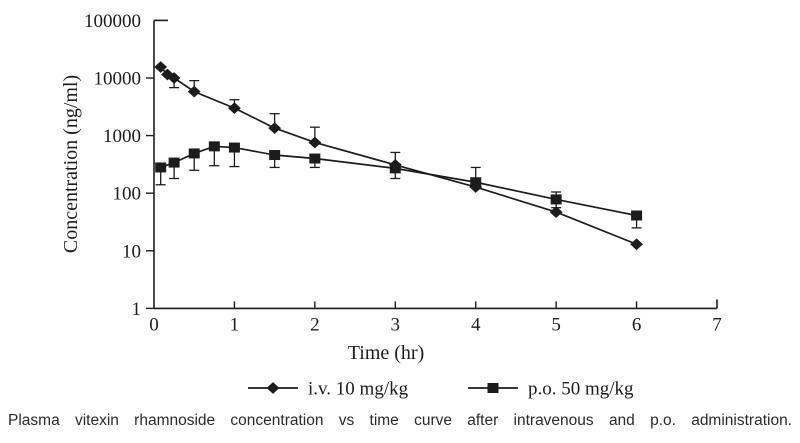  Describe the element at coordinates (131, 251) in the screenshot. I see `y-tick-label: 10` at that location.